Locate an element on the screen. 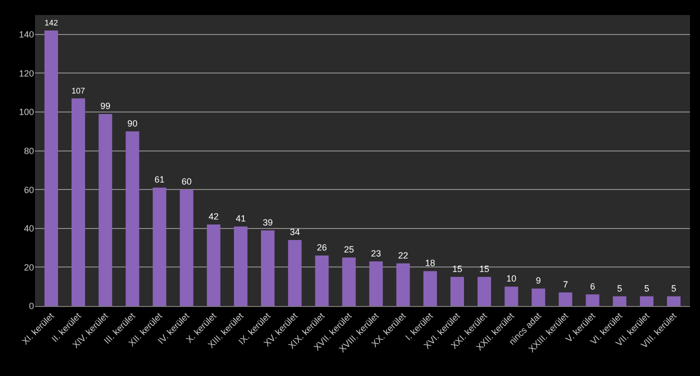  data-label: 18 is located at coordinates (430, 263).